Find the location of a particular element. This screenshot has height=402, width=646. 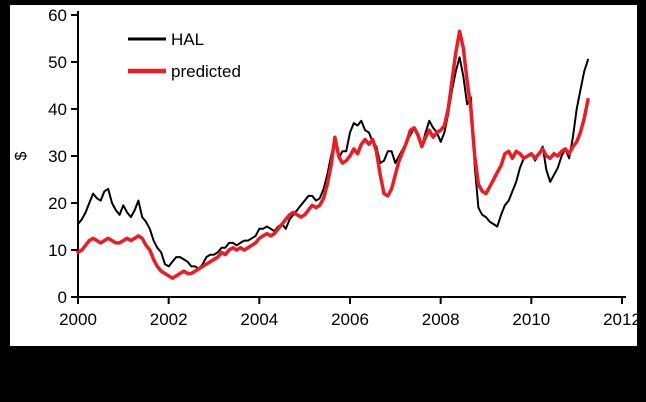

y-tick-label: 50 is located at coordinates (57, 62).